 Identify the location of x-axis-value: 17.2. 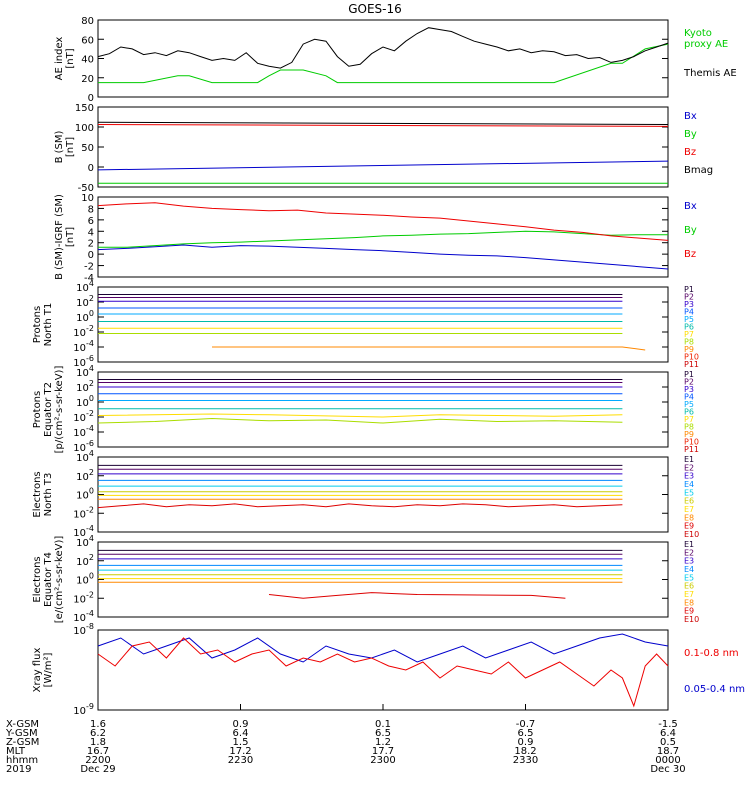
(240, 751).